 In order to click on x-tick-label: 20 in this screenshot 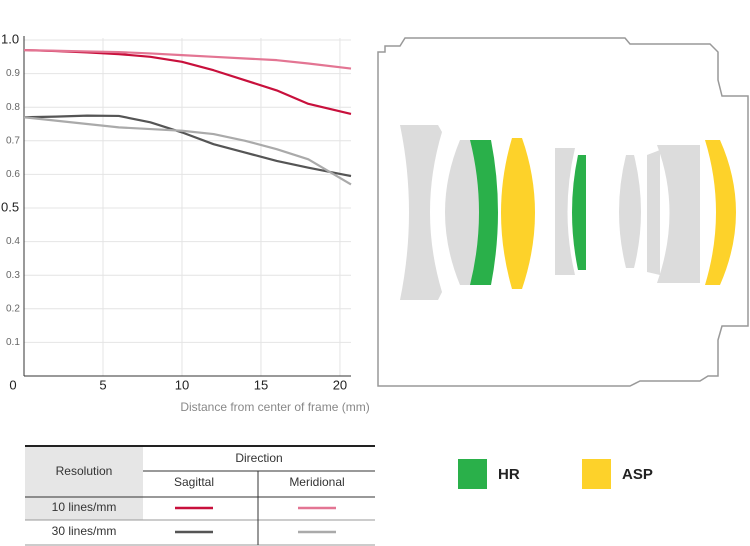, I will do `click(340, 384)`.